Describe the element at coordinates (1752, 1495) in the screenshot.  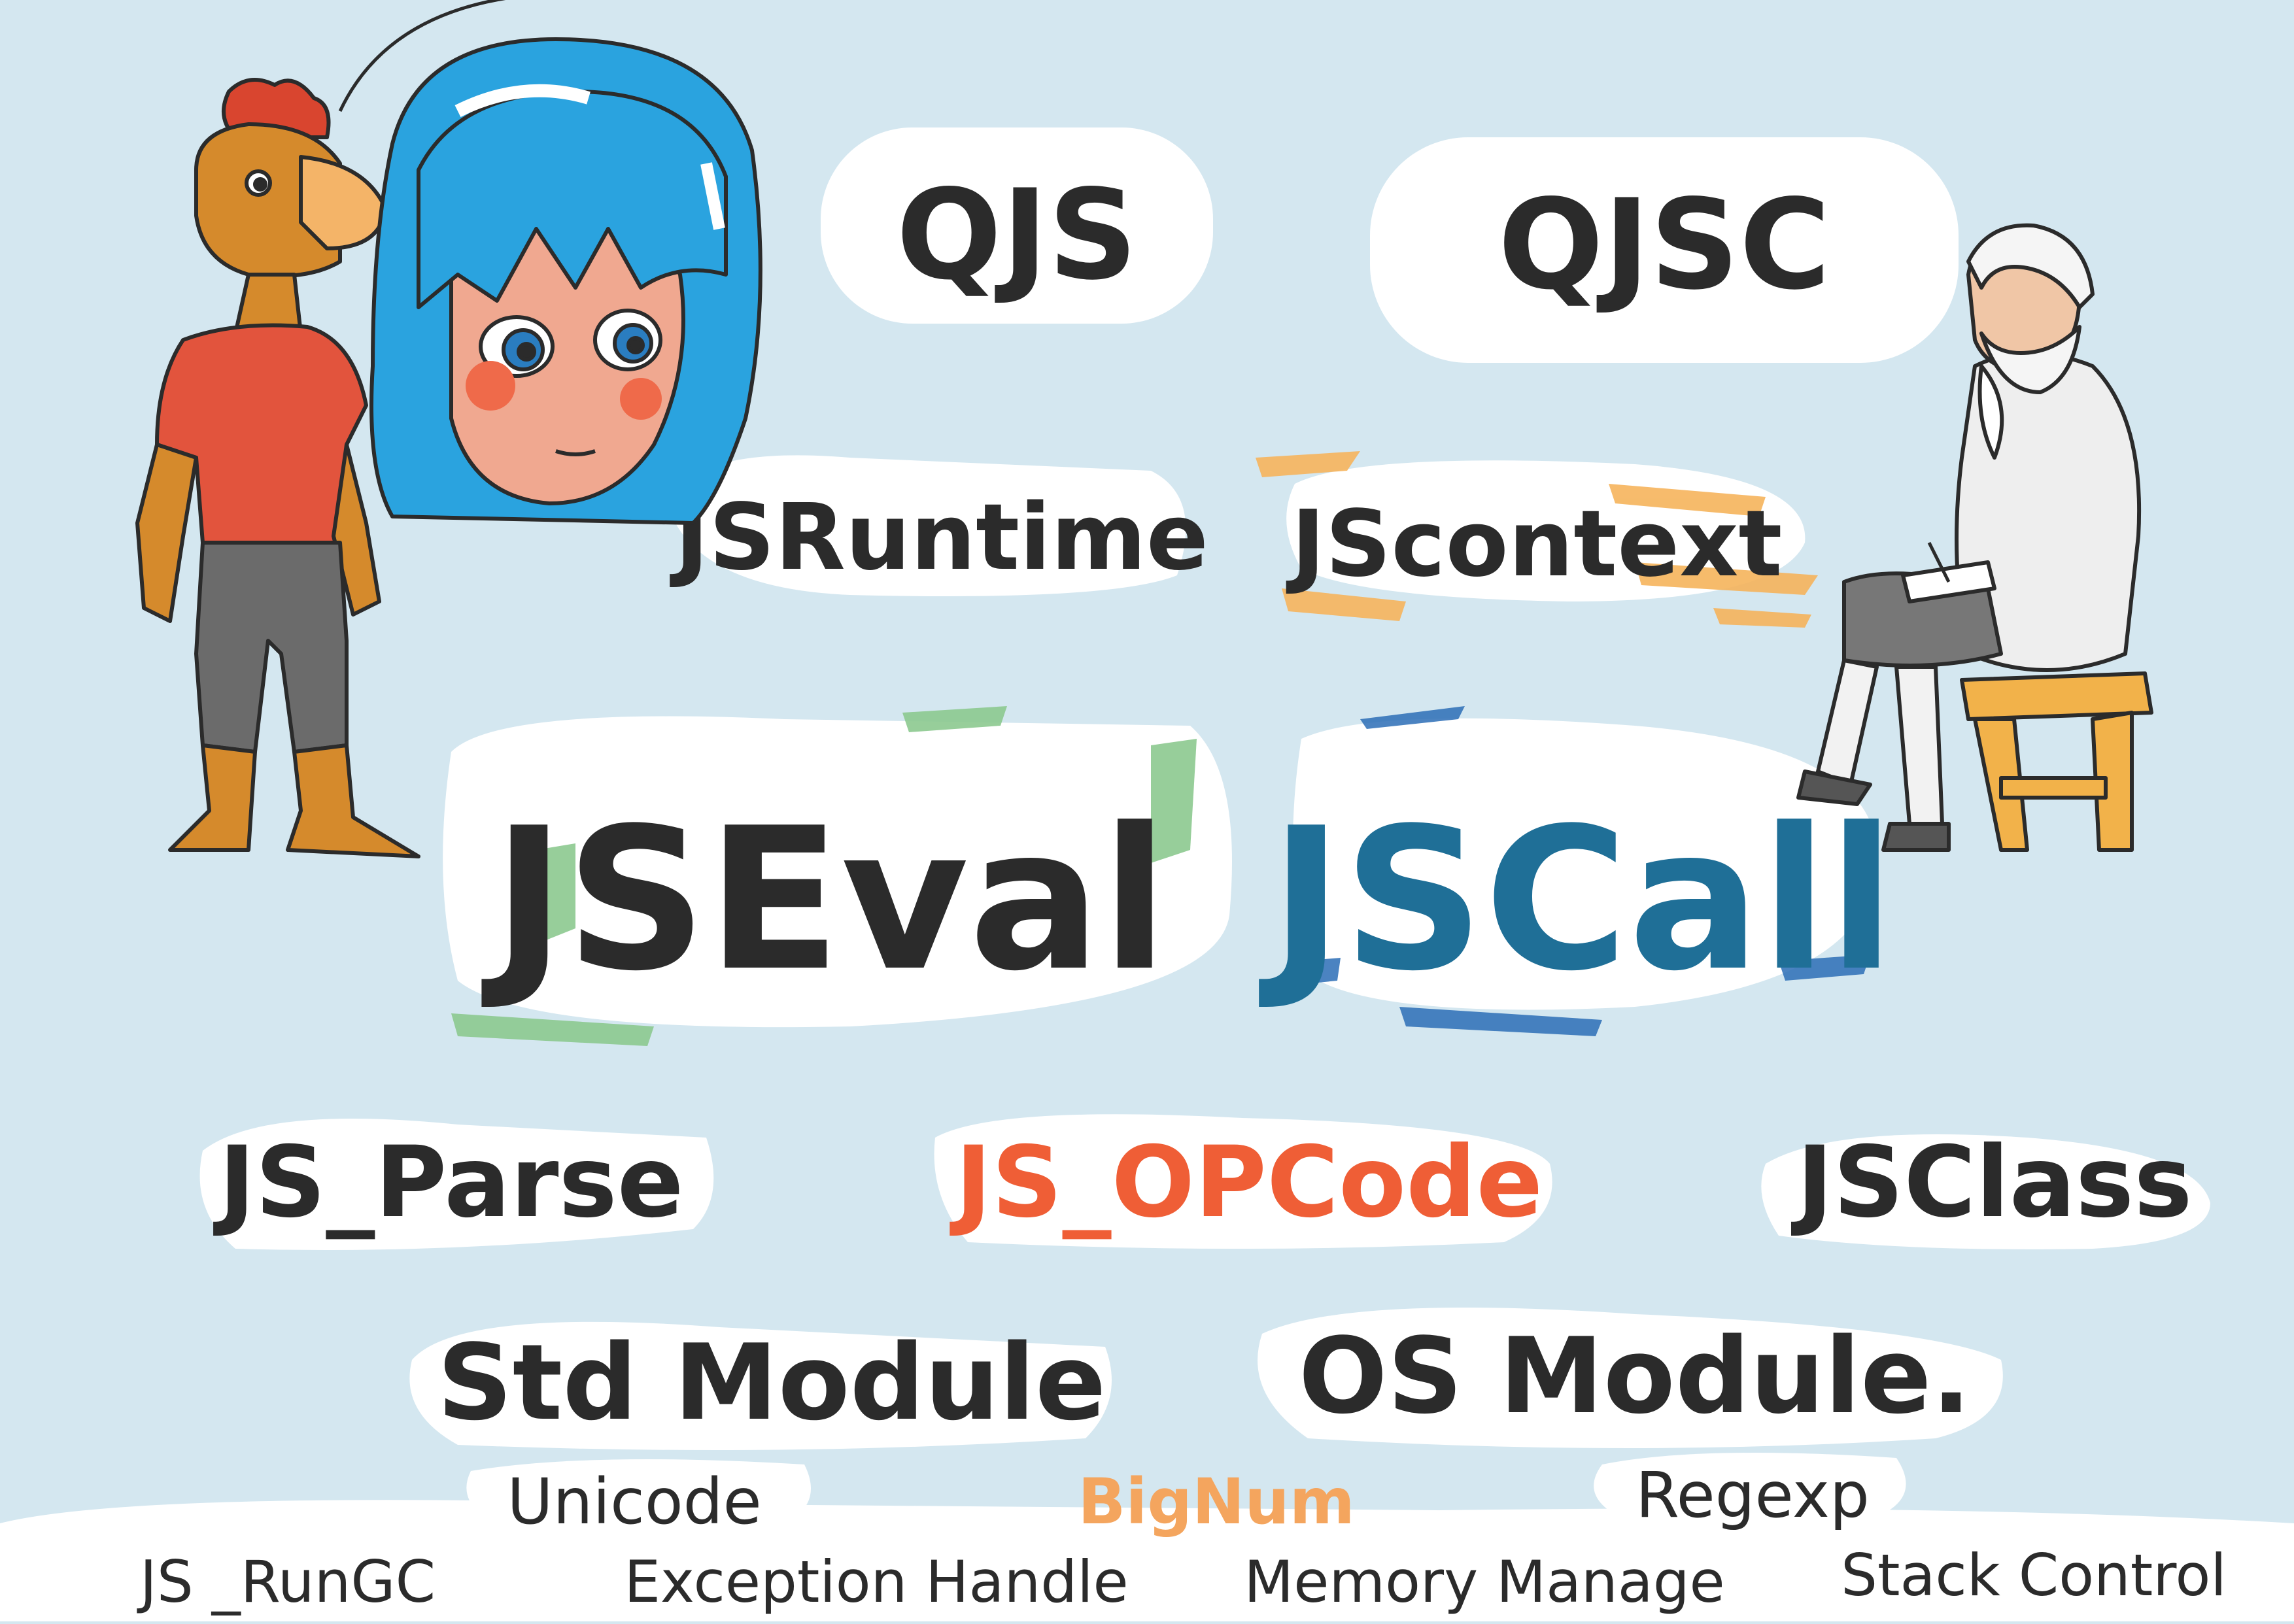
I see `regexp-label: Regexp` at that location.